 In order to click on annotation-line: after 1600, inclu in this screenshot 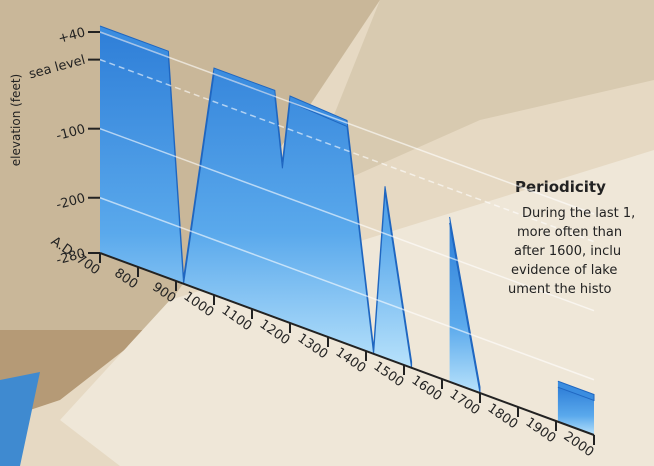, I will do `click(567, 251)`.